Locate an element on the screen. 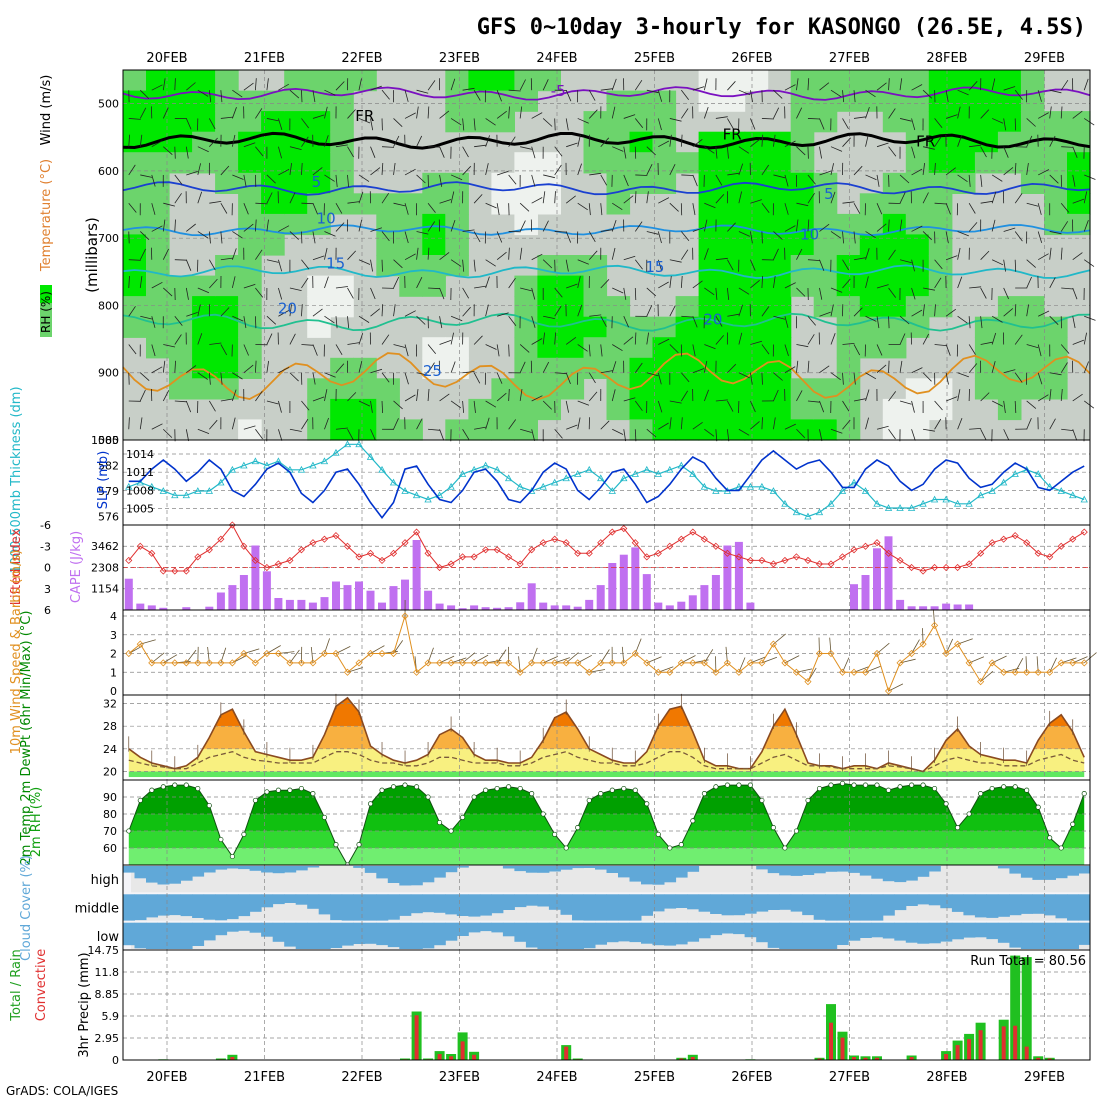 The image size is (1100, 1100). slp-label: SLP (mb) is located at coordinates (103, 480).